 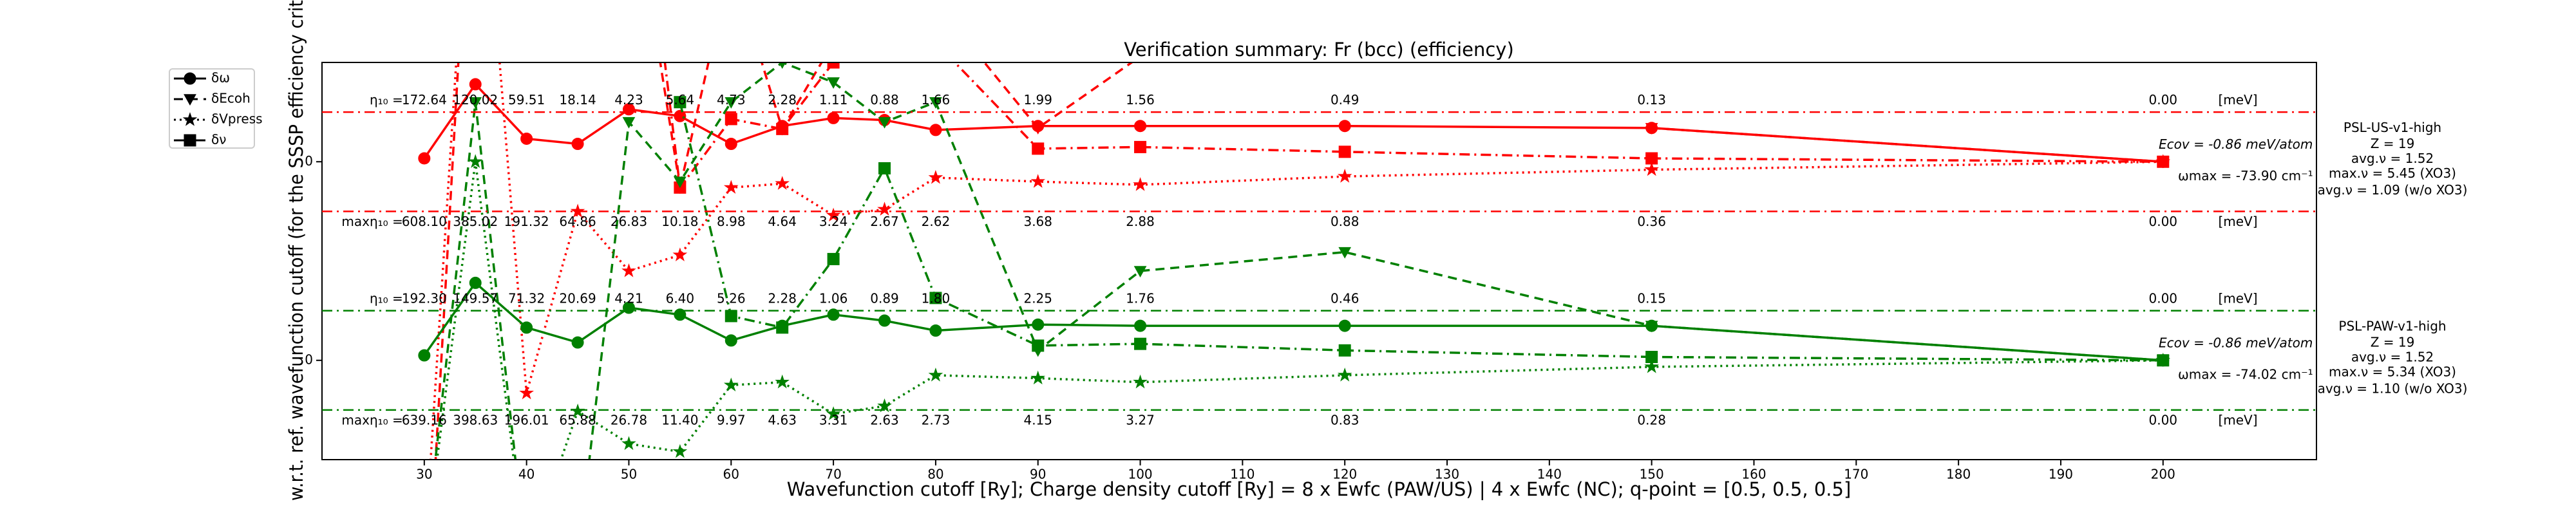 What do you see at coordinates (937, 298) in the screenshot?
I see `eta-value: 1.80` at bounding box center [937, 298].